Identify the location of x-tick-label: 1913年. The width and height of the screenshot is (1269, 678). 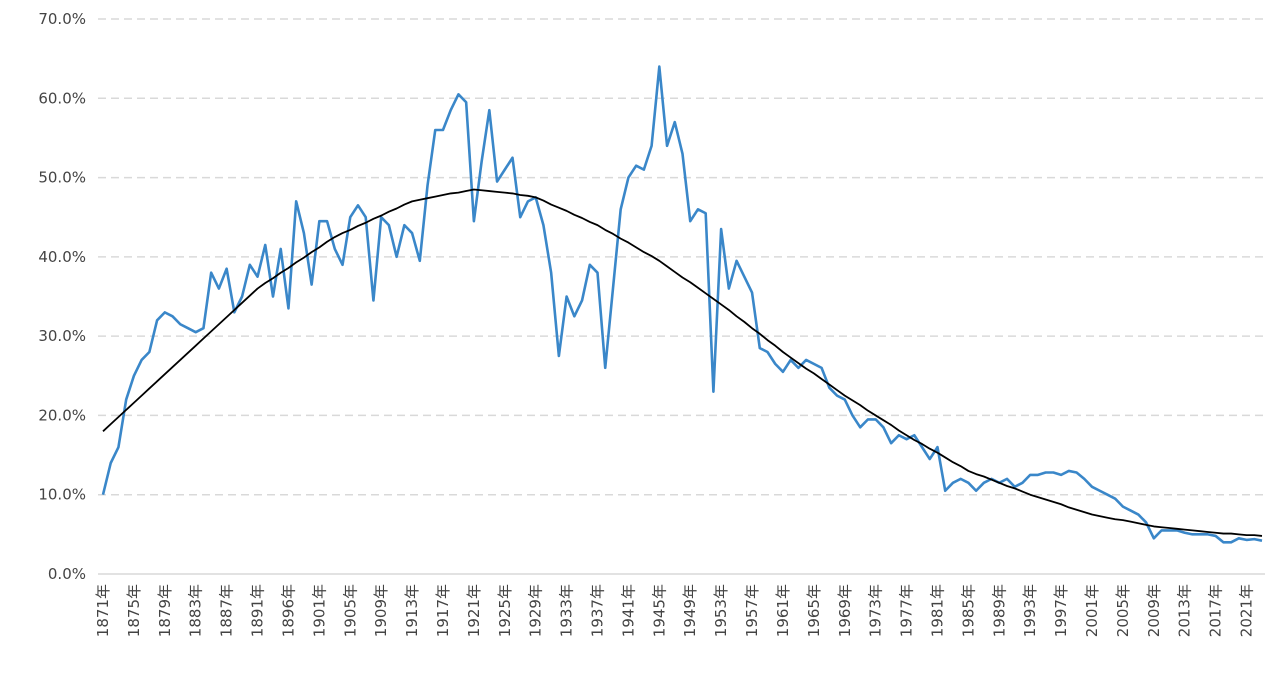
(412, 610).